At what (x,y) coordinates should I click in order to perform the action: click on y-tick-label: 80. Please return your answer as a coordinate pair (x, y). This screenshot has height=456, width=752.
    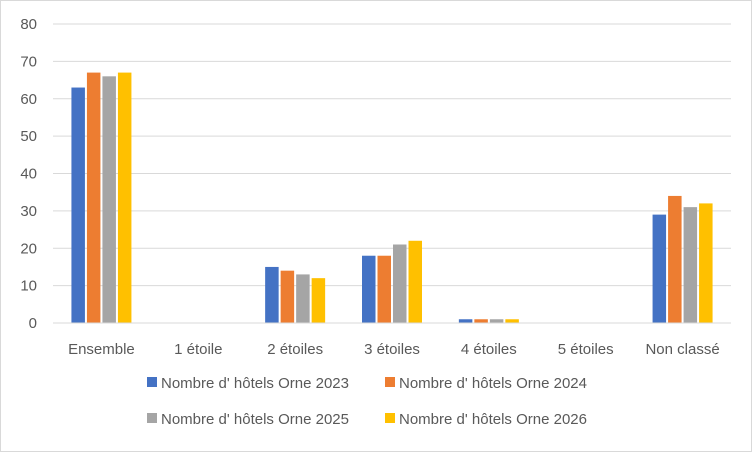
    Looking at the image, I should click on (28, 24).